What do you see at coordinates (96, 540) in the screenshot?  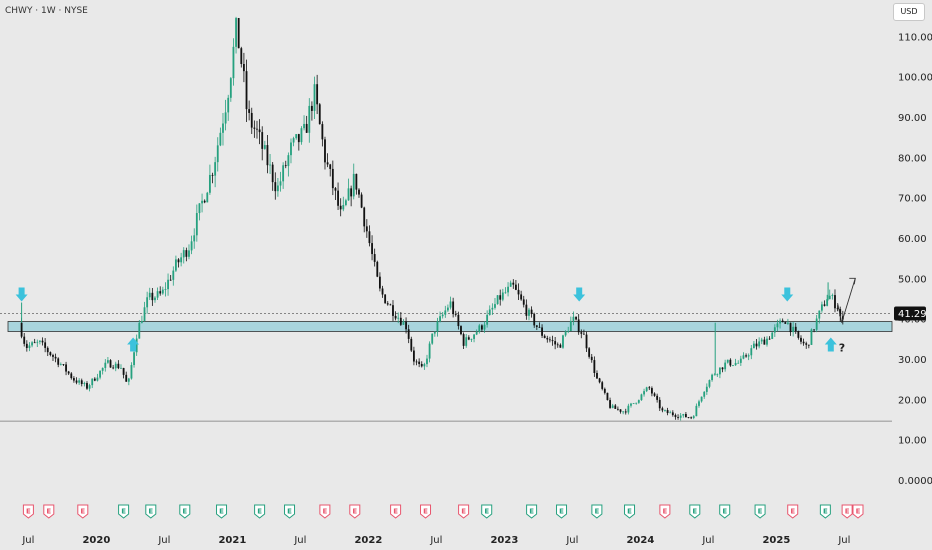 I see `x-tick-label: 2020` at bounding box center [96, 540].